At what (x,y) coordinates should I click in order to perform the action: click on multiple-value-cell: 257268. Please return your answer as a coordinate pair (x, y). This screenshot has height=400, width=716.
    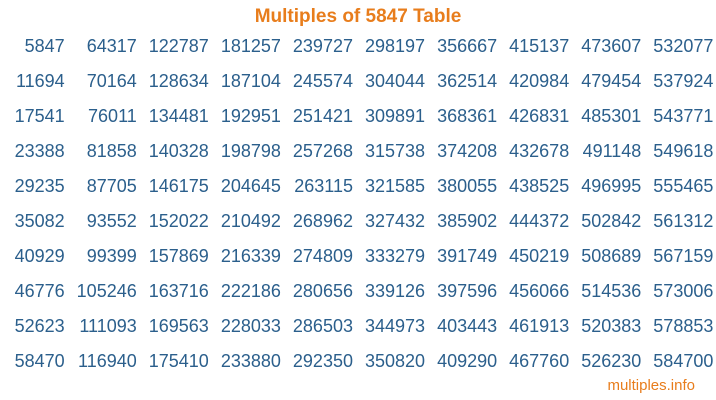
    Looking at the image, I should click on (322, 151).